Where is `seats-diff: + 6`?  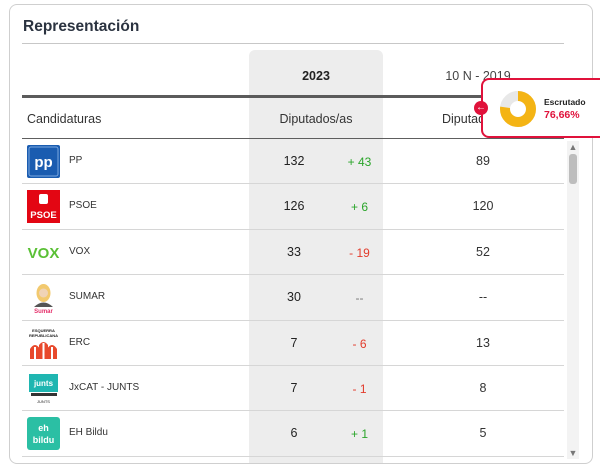
seats-diff: + 6 is located at coordinates (359, 207).